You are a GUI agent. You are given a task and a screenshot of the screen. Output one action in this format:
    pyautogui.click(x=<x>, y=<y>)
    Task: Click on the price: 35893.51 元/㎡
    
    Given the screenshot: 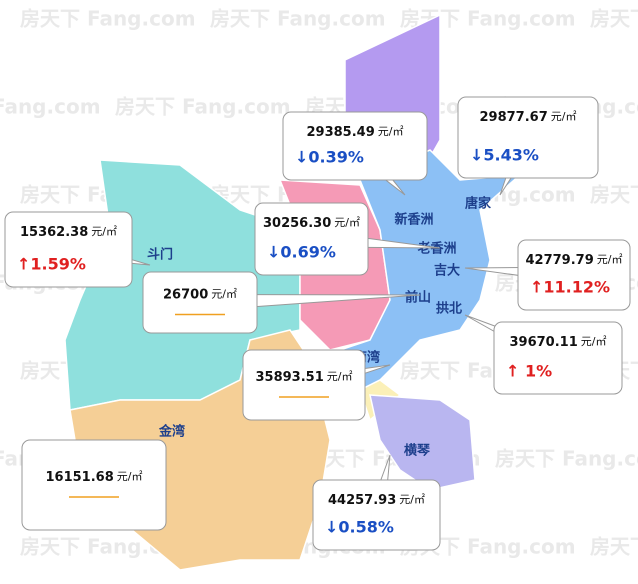 What is the action you would take?
    pyautogui.click(x=304, y=377)
    